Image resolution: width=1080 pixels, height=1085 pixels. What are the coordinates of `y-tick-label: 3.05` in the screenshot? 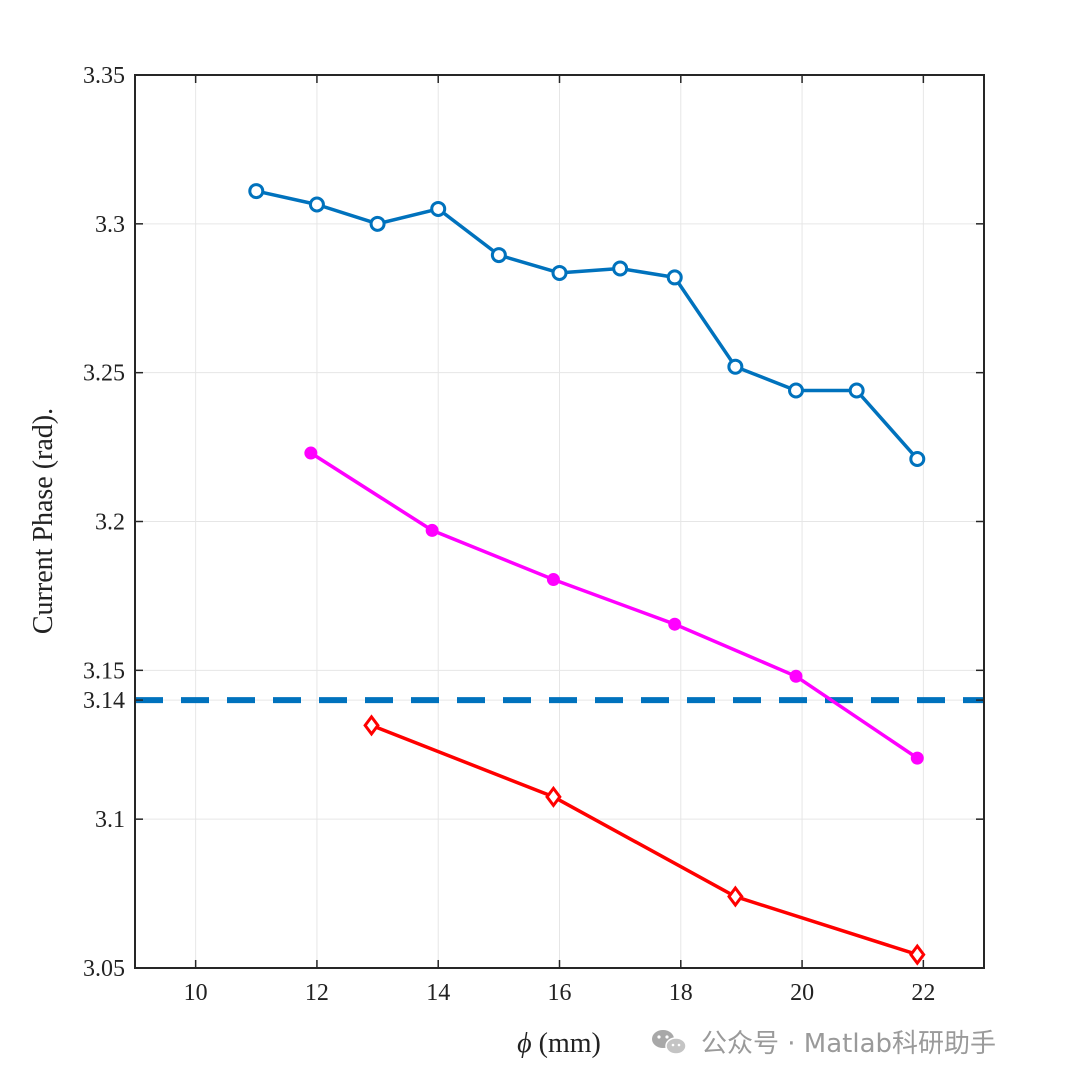 It's located at (104, 969).